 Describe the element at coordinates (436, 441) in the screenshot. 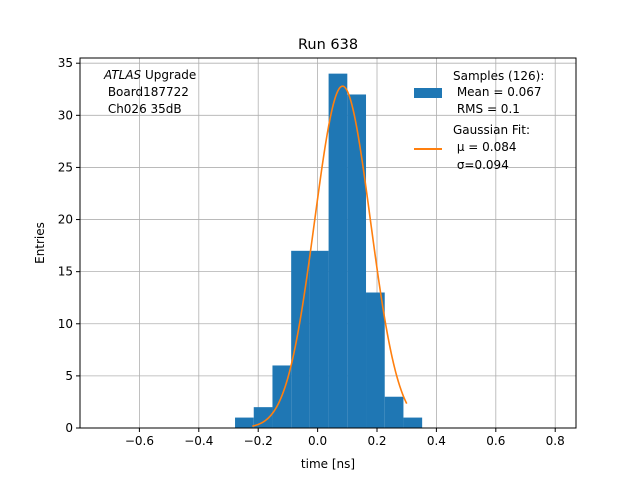

I see `x-tick-label-5: 0.4` at that location.